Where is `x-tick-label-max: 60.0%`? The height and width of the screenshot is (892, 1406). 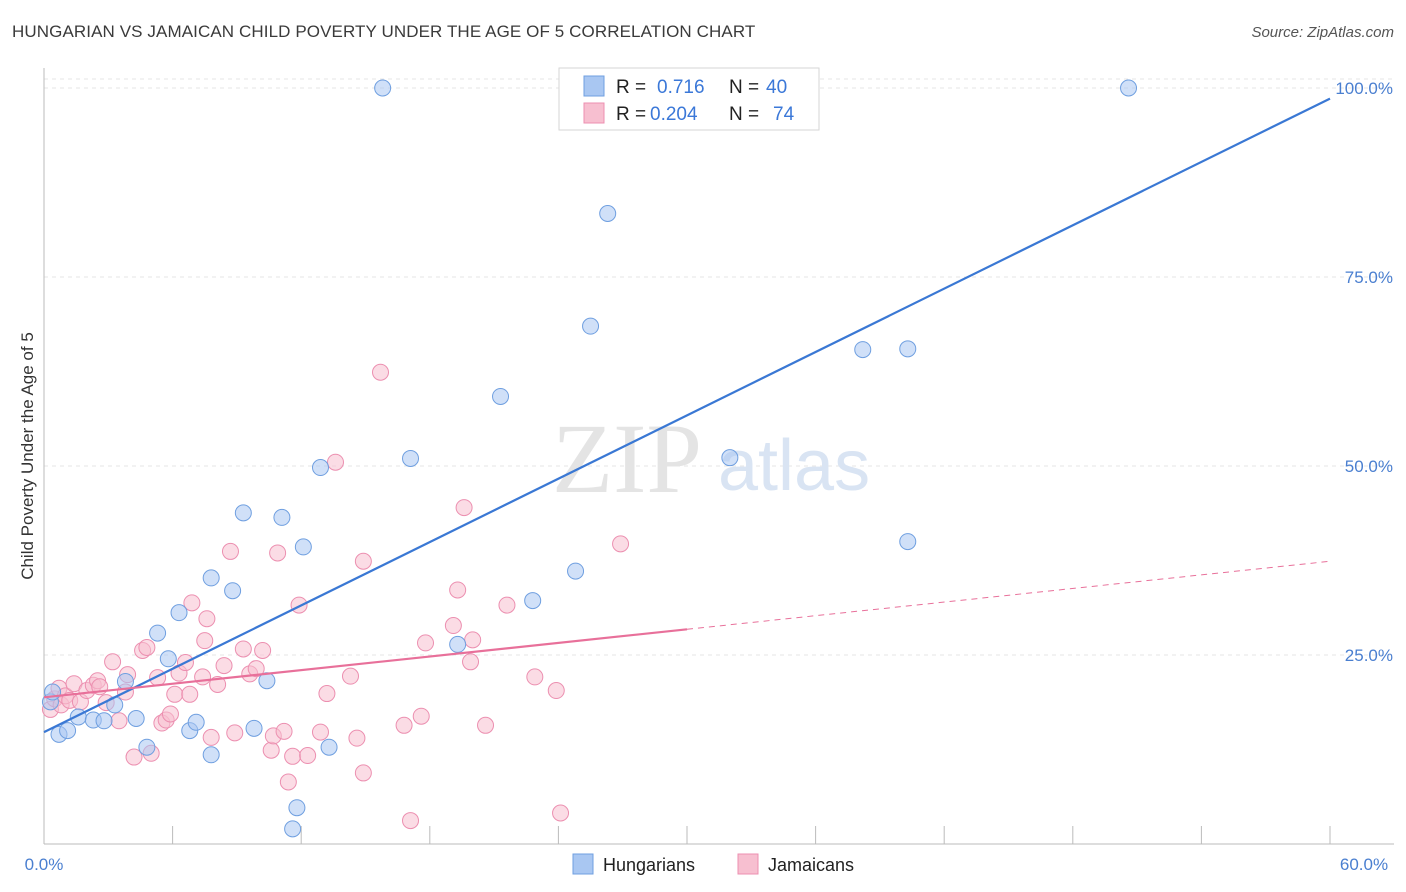 x-tick-label-max: 60.0% is located at coordinates (1364, 864).